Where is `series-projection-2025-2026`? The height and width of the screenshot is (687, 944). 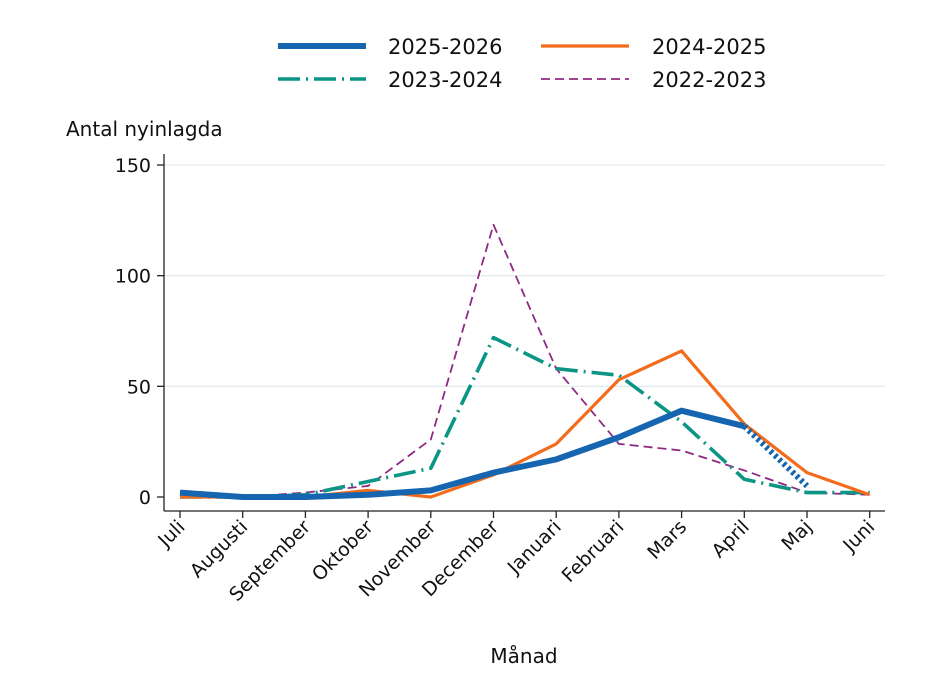
series-projection-2025-2026 is located at coordinates (776, 456).